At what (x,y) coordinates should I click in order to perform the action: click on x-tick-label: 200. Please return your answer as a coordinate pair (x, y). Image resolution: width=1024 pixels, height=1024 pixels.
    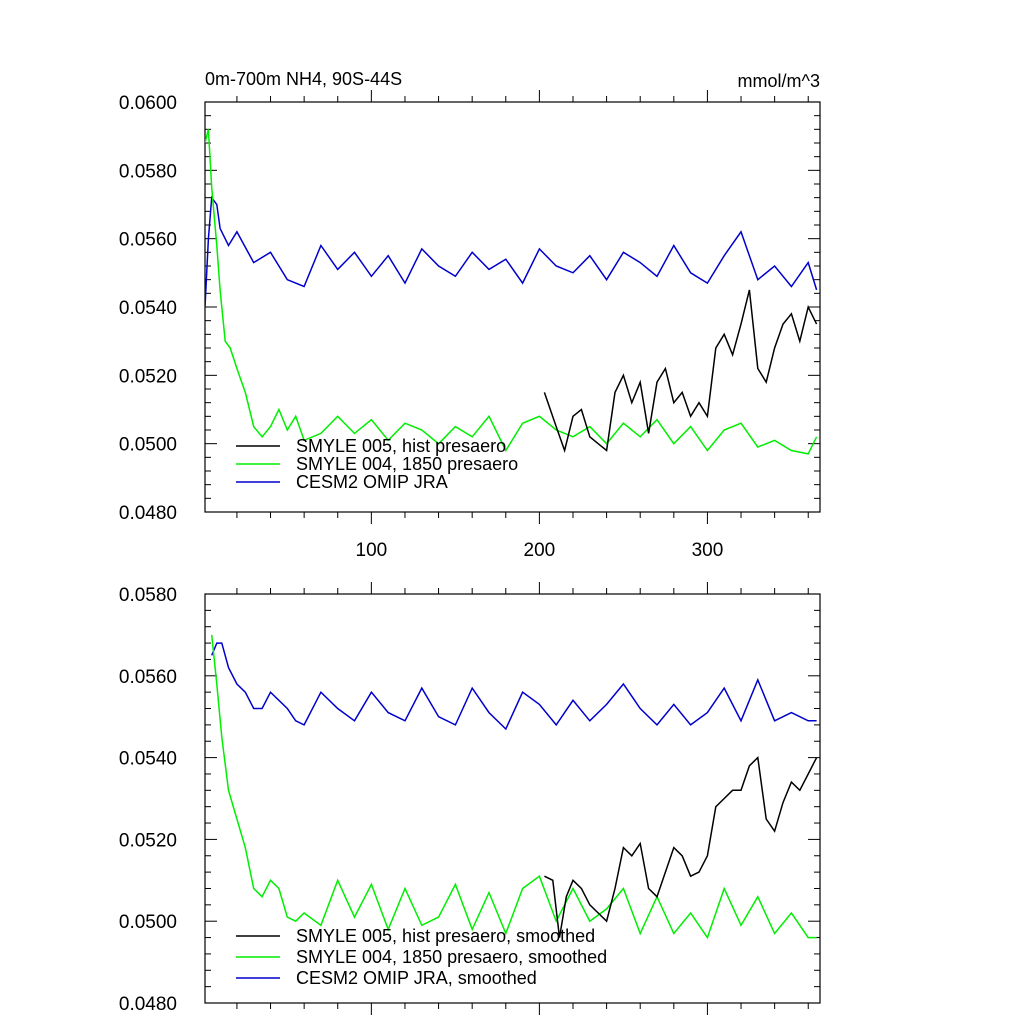
    Looking at the image, I should click on (540, 550).